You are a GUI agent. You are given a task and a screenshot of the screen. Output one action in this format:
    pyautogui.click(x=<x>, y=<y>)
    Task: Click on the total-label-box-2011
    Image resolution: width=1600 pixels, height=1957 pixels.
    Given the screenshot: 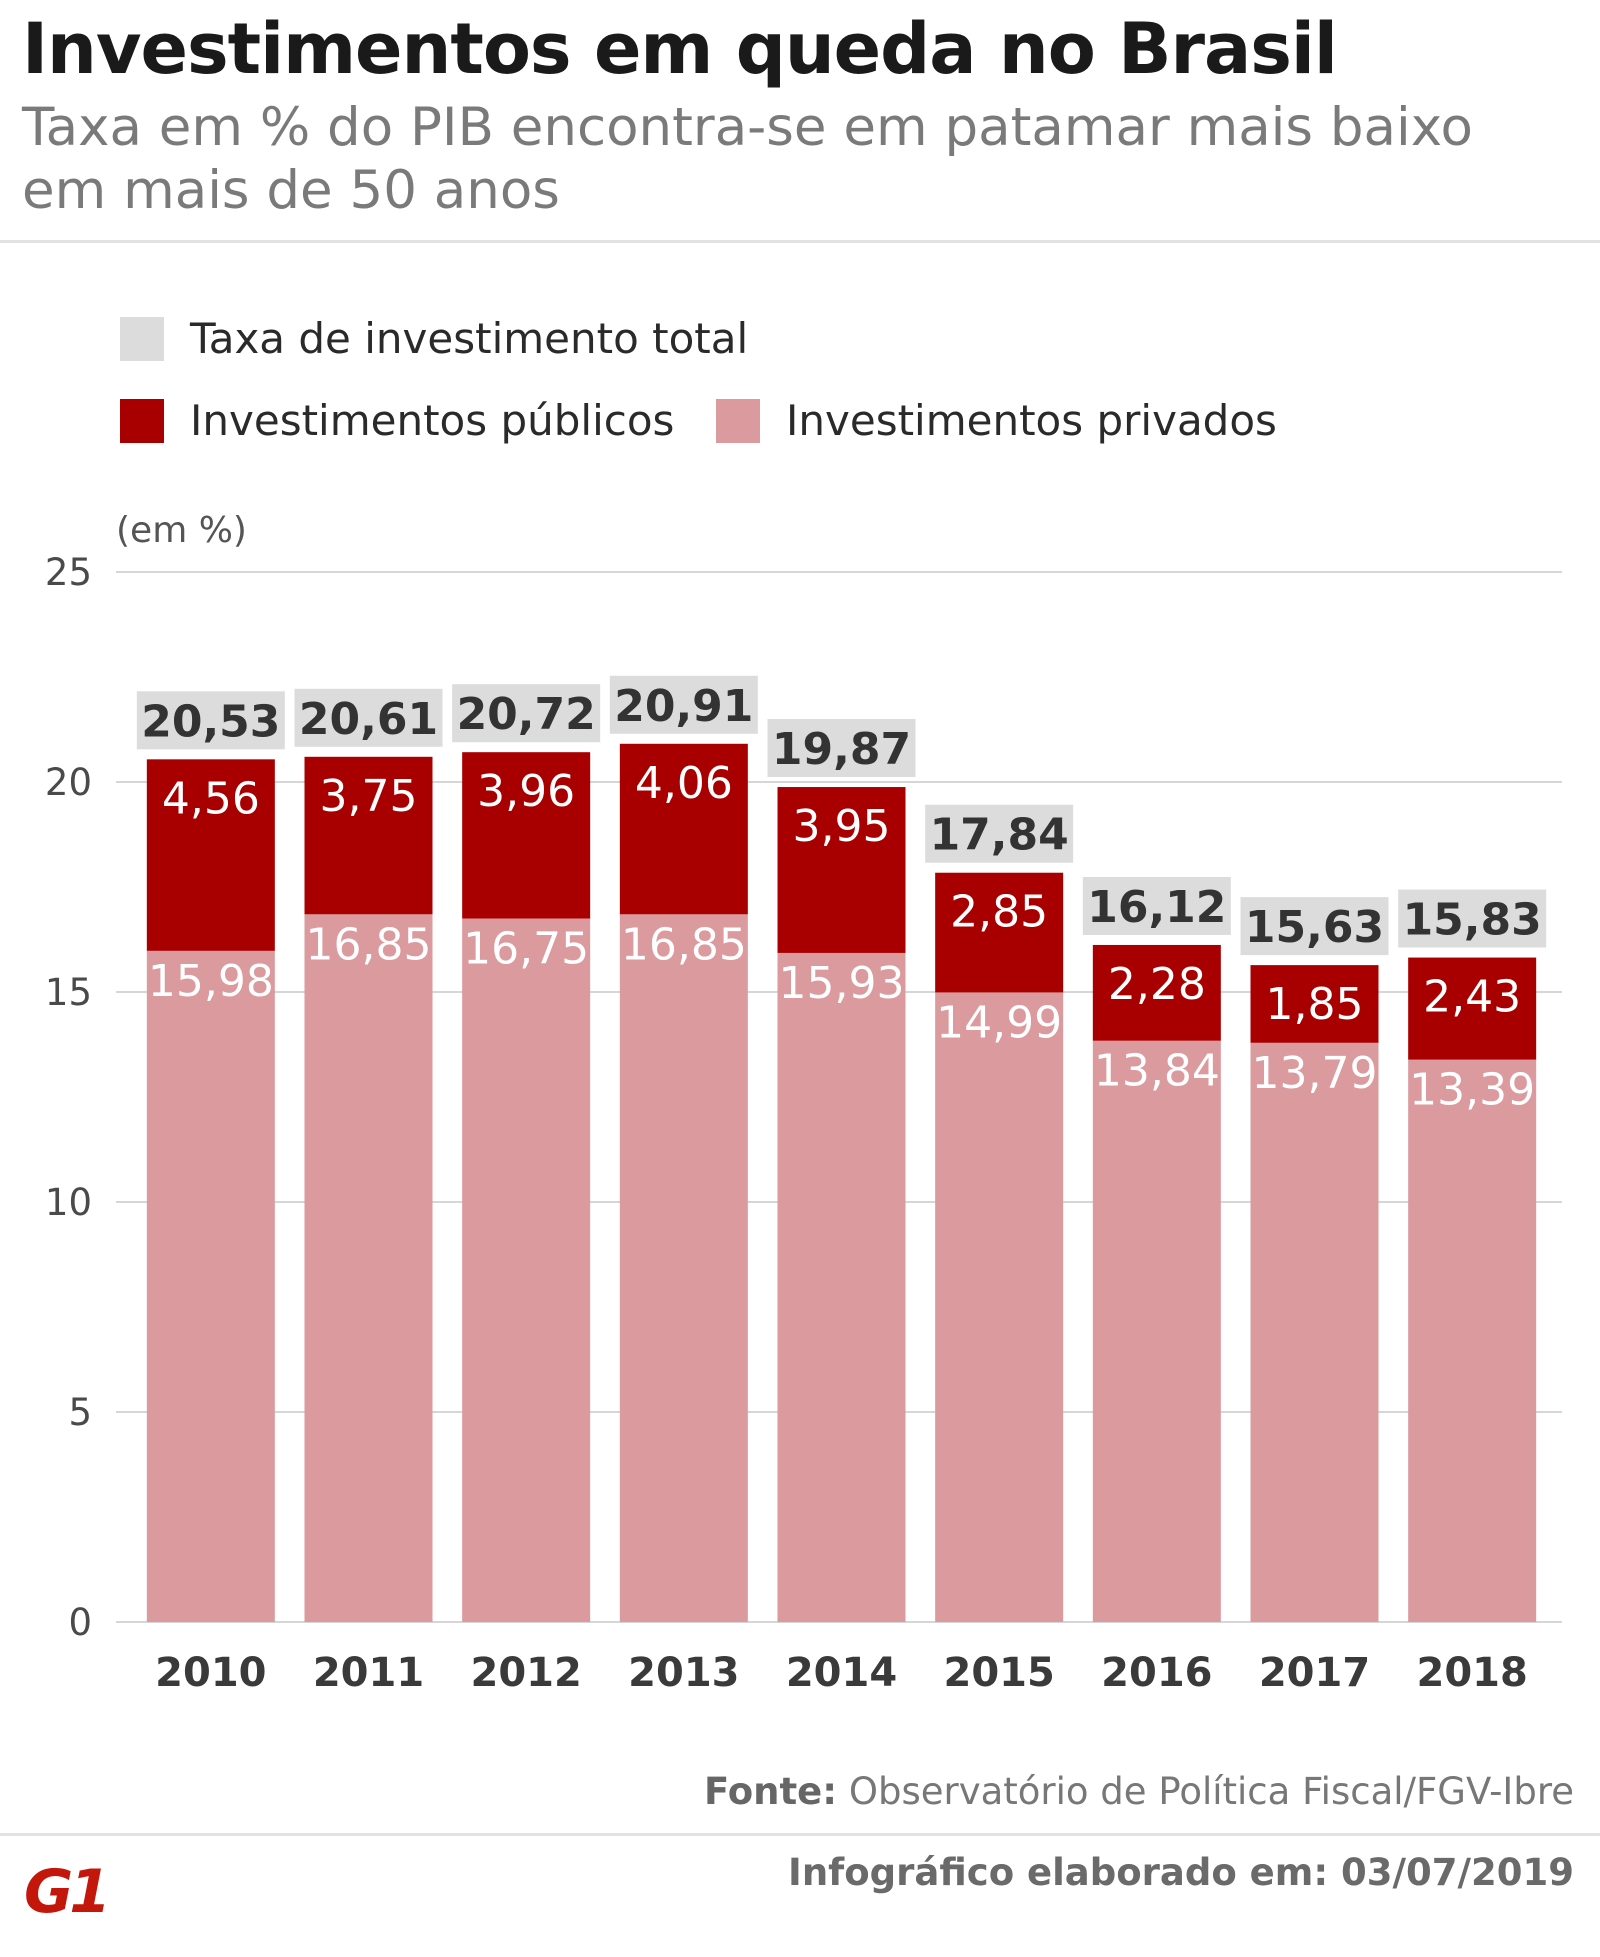 What is the action you would take?
    pyautogui.click(x=368, y=717)
    